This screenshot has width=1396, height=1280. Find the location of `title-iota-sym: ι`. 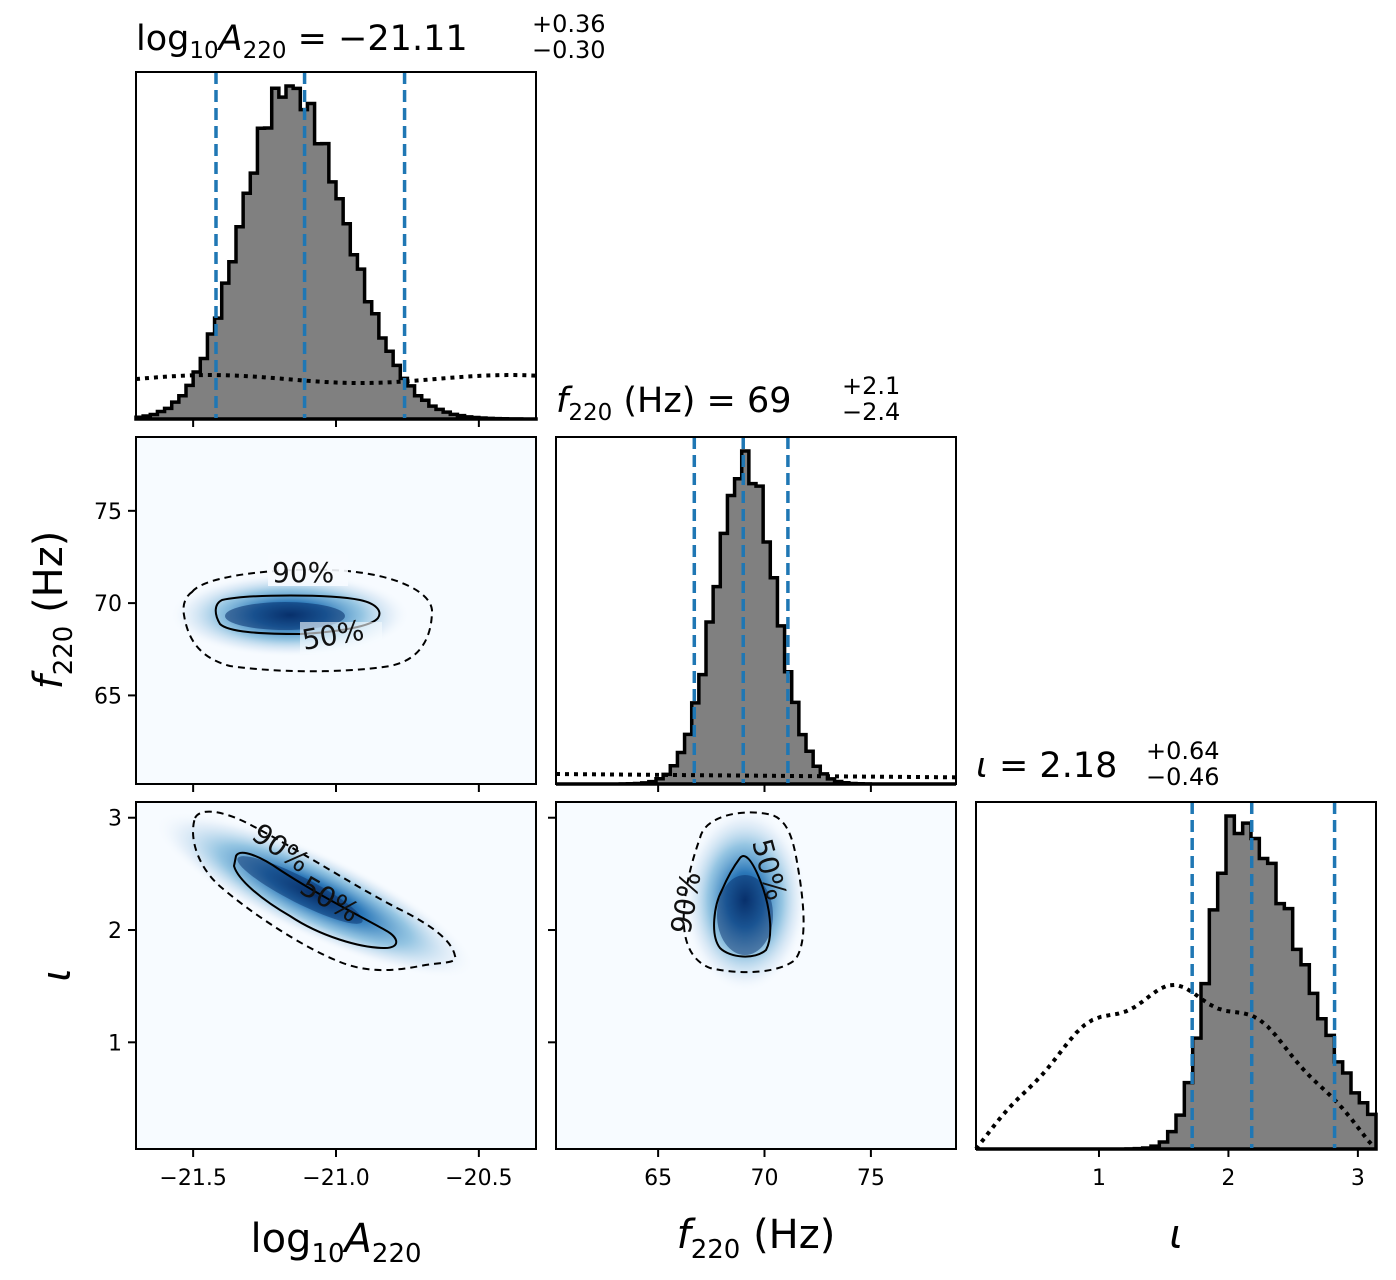

title-iota-sym: ι is located at coordinates (982, 766).